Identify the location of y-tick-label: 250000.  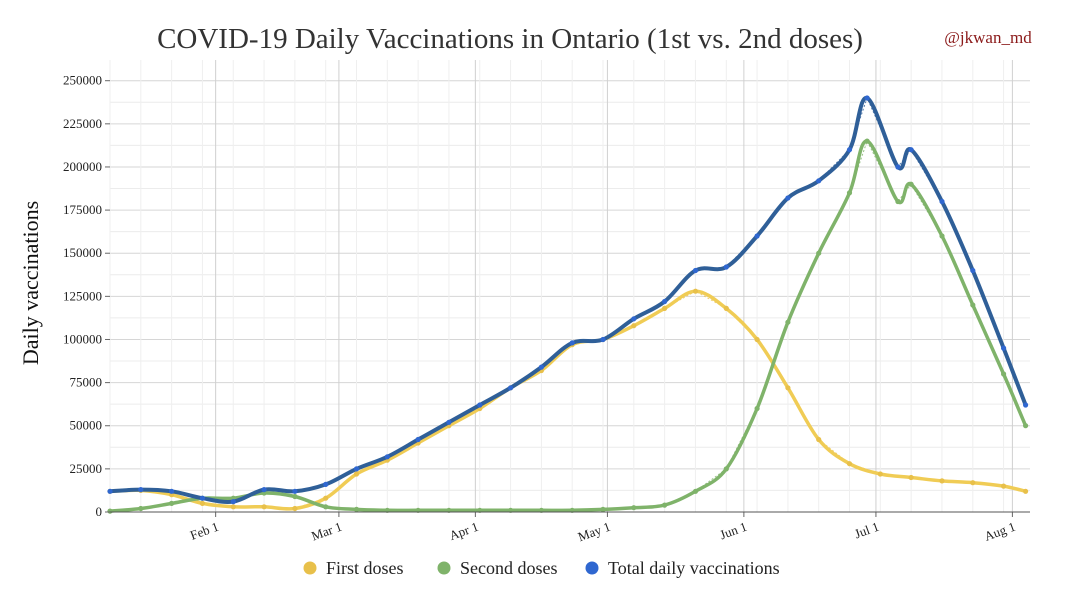
(82, 80).